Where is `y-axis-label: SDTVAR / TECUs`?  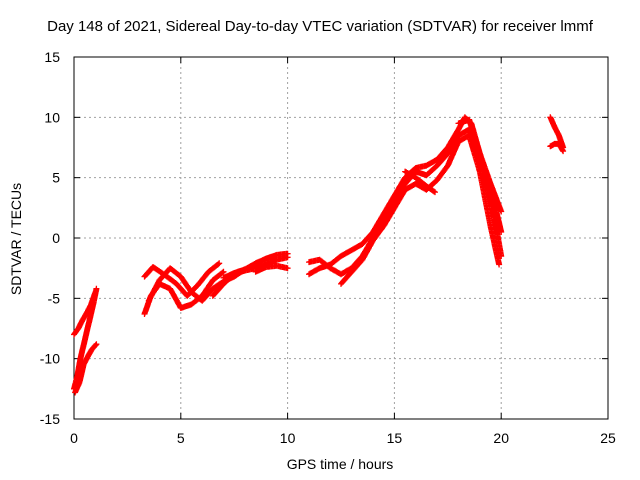
y-axis-label: SDTVAR / TECUs is located at coordinates (16, 239).